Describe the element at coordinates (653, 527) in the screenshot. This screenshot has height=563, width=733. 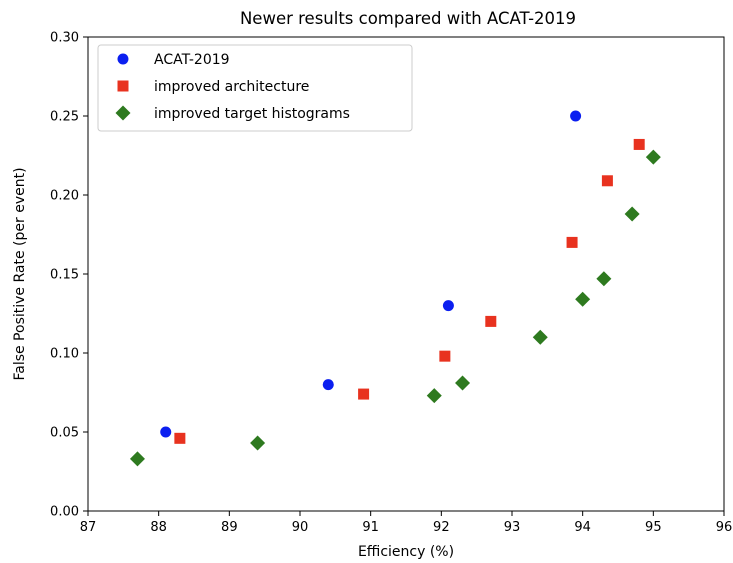
I see `x-tick-label: 95` at that location.